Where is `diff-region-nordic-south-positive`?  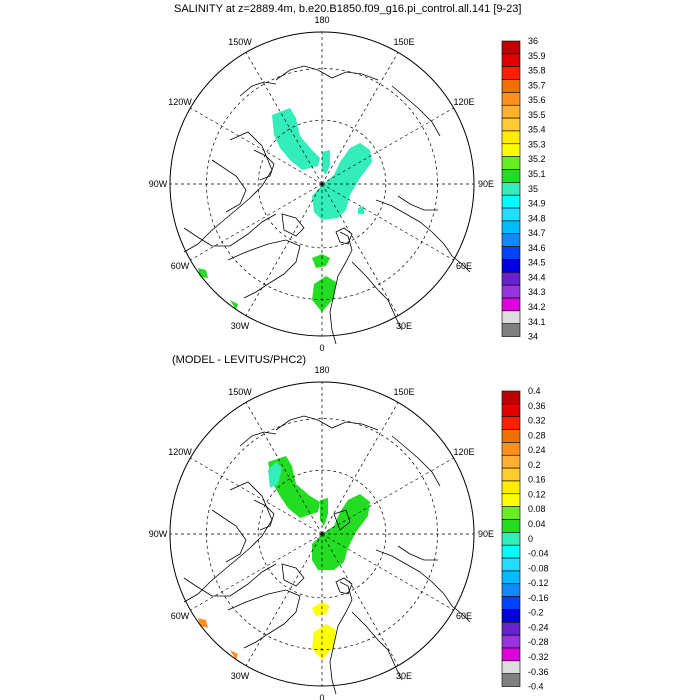
diff-region-nordic-south-positive is located at coordinates (324, 642).